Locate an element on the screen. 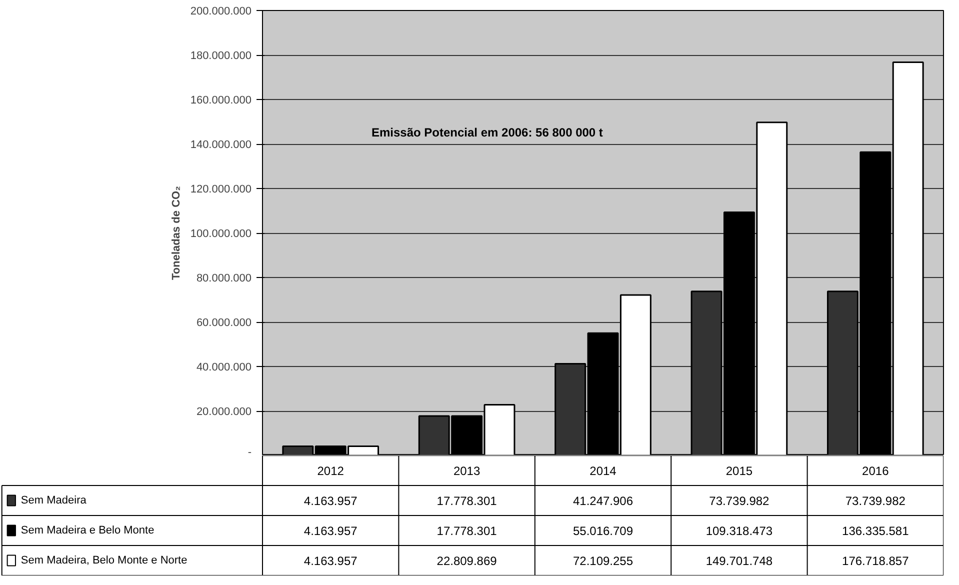  data-label: 109.318.473 is located at coordinates (739, 531).